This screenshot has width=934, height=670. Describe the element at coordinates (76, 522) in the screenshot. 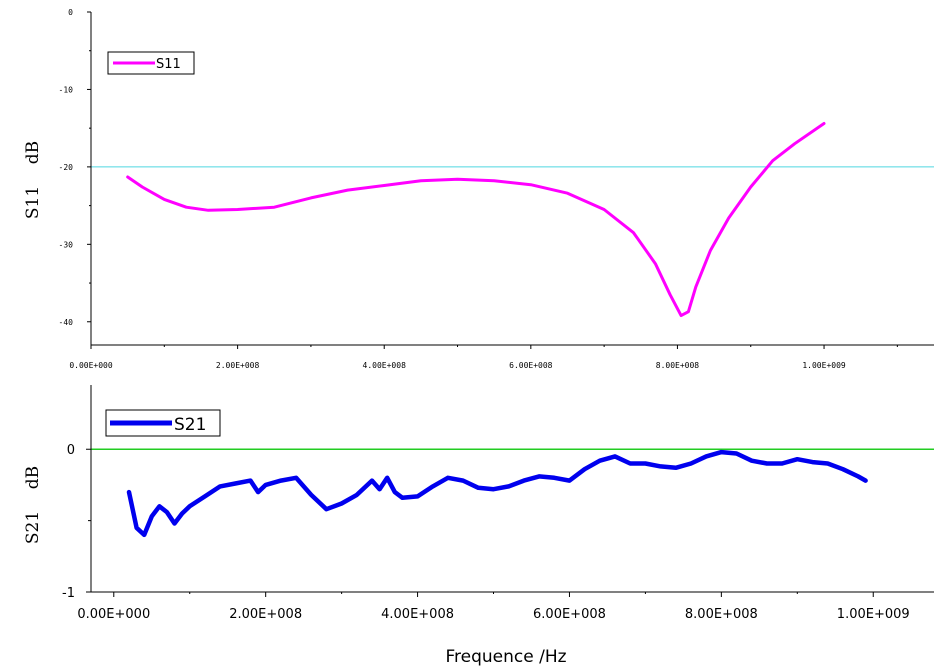

I see `s21-y-ticks: 0 -1` at that location.